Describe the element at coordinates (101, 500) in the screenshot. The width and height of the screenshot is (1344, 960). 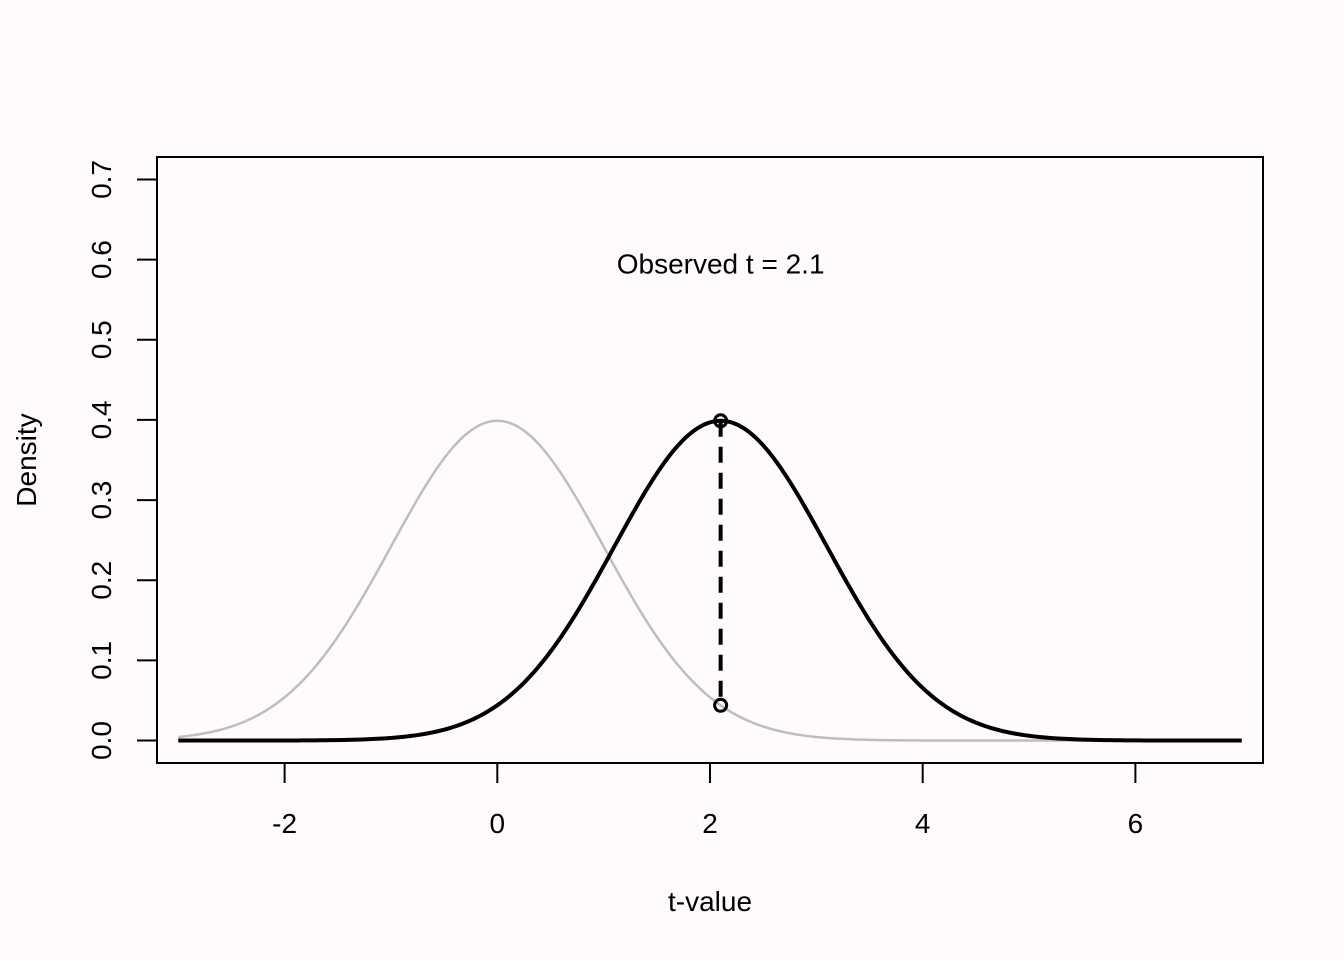
I see `y-tick-label: 0.3` at that location.